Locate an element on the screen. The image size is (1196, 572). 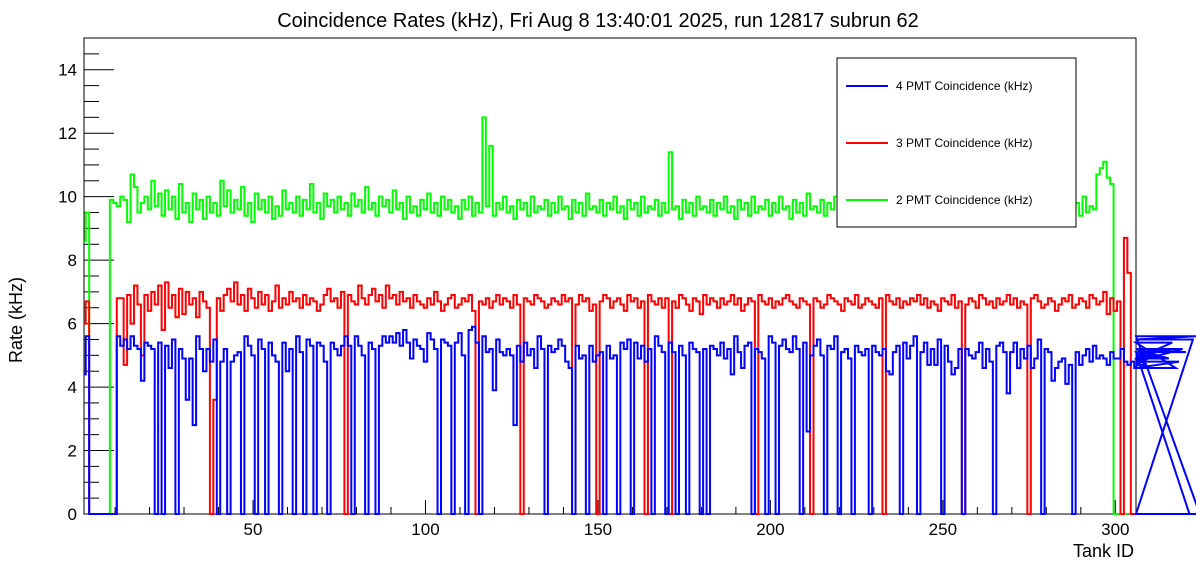
legend-label-4pmt: 4 PMT Coincidence (kHz) is located at coordinates (964, 86).